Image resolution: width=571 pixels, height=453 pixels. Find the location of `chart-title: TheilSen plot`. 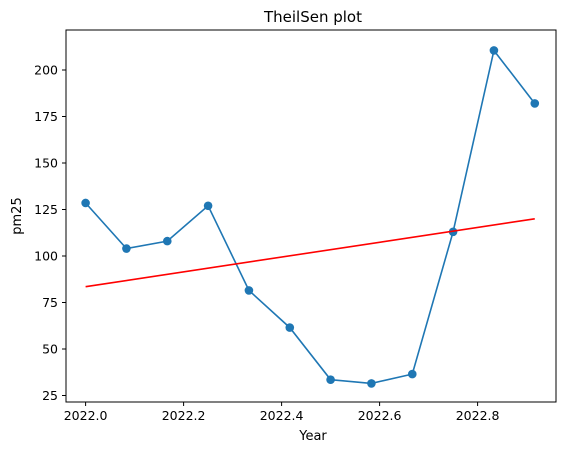

chart-title: TheilSen plot is located at coordinates (312, 17).